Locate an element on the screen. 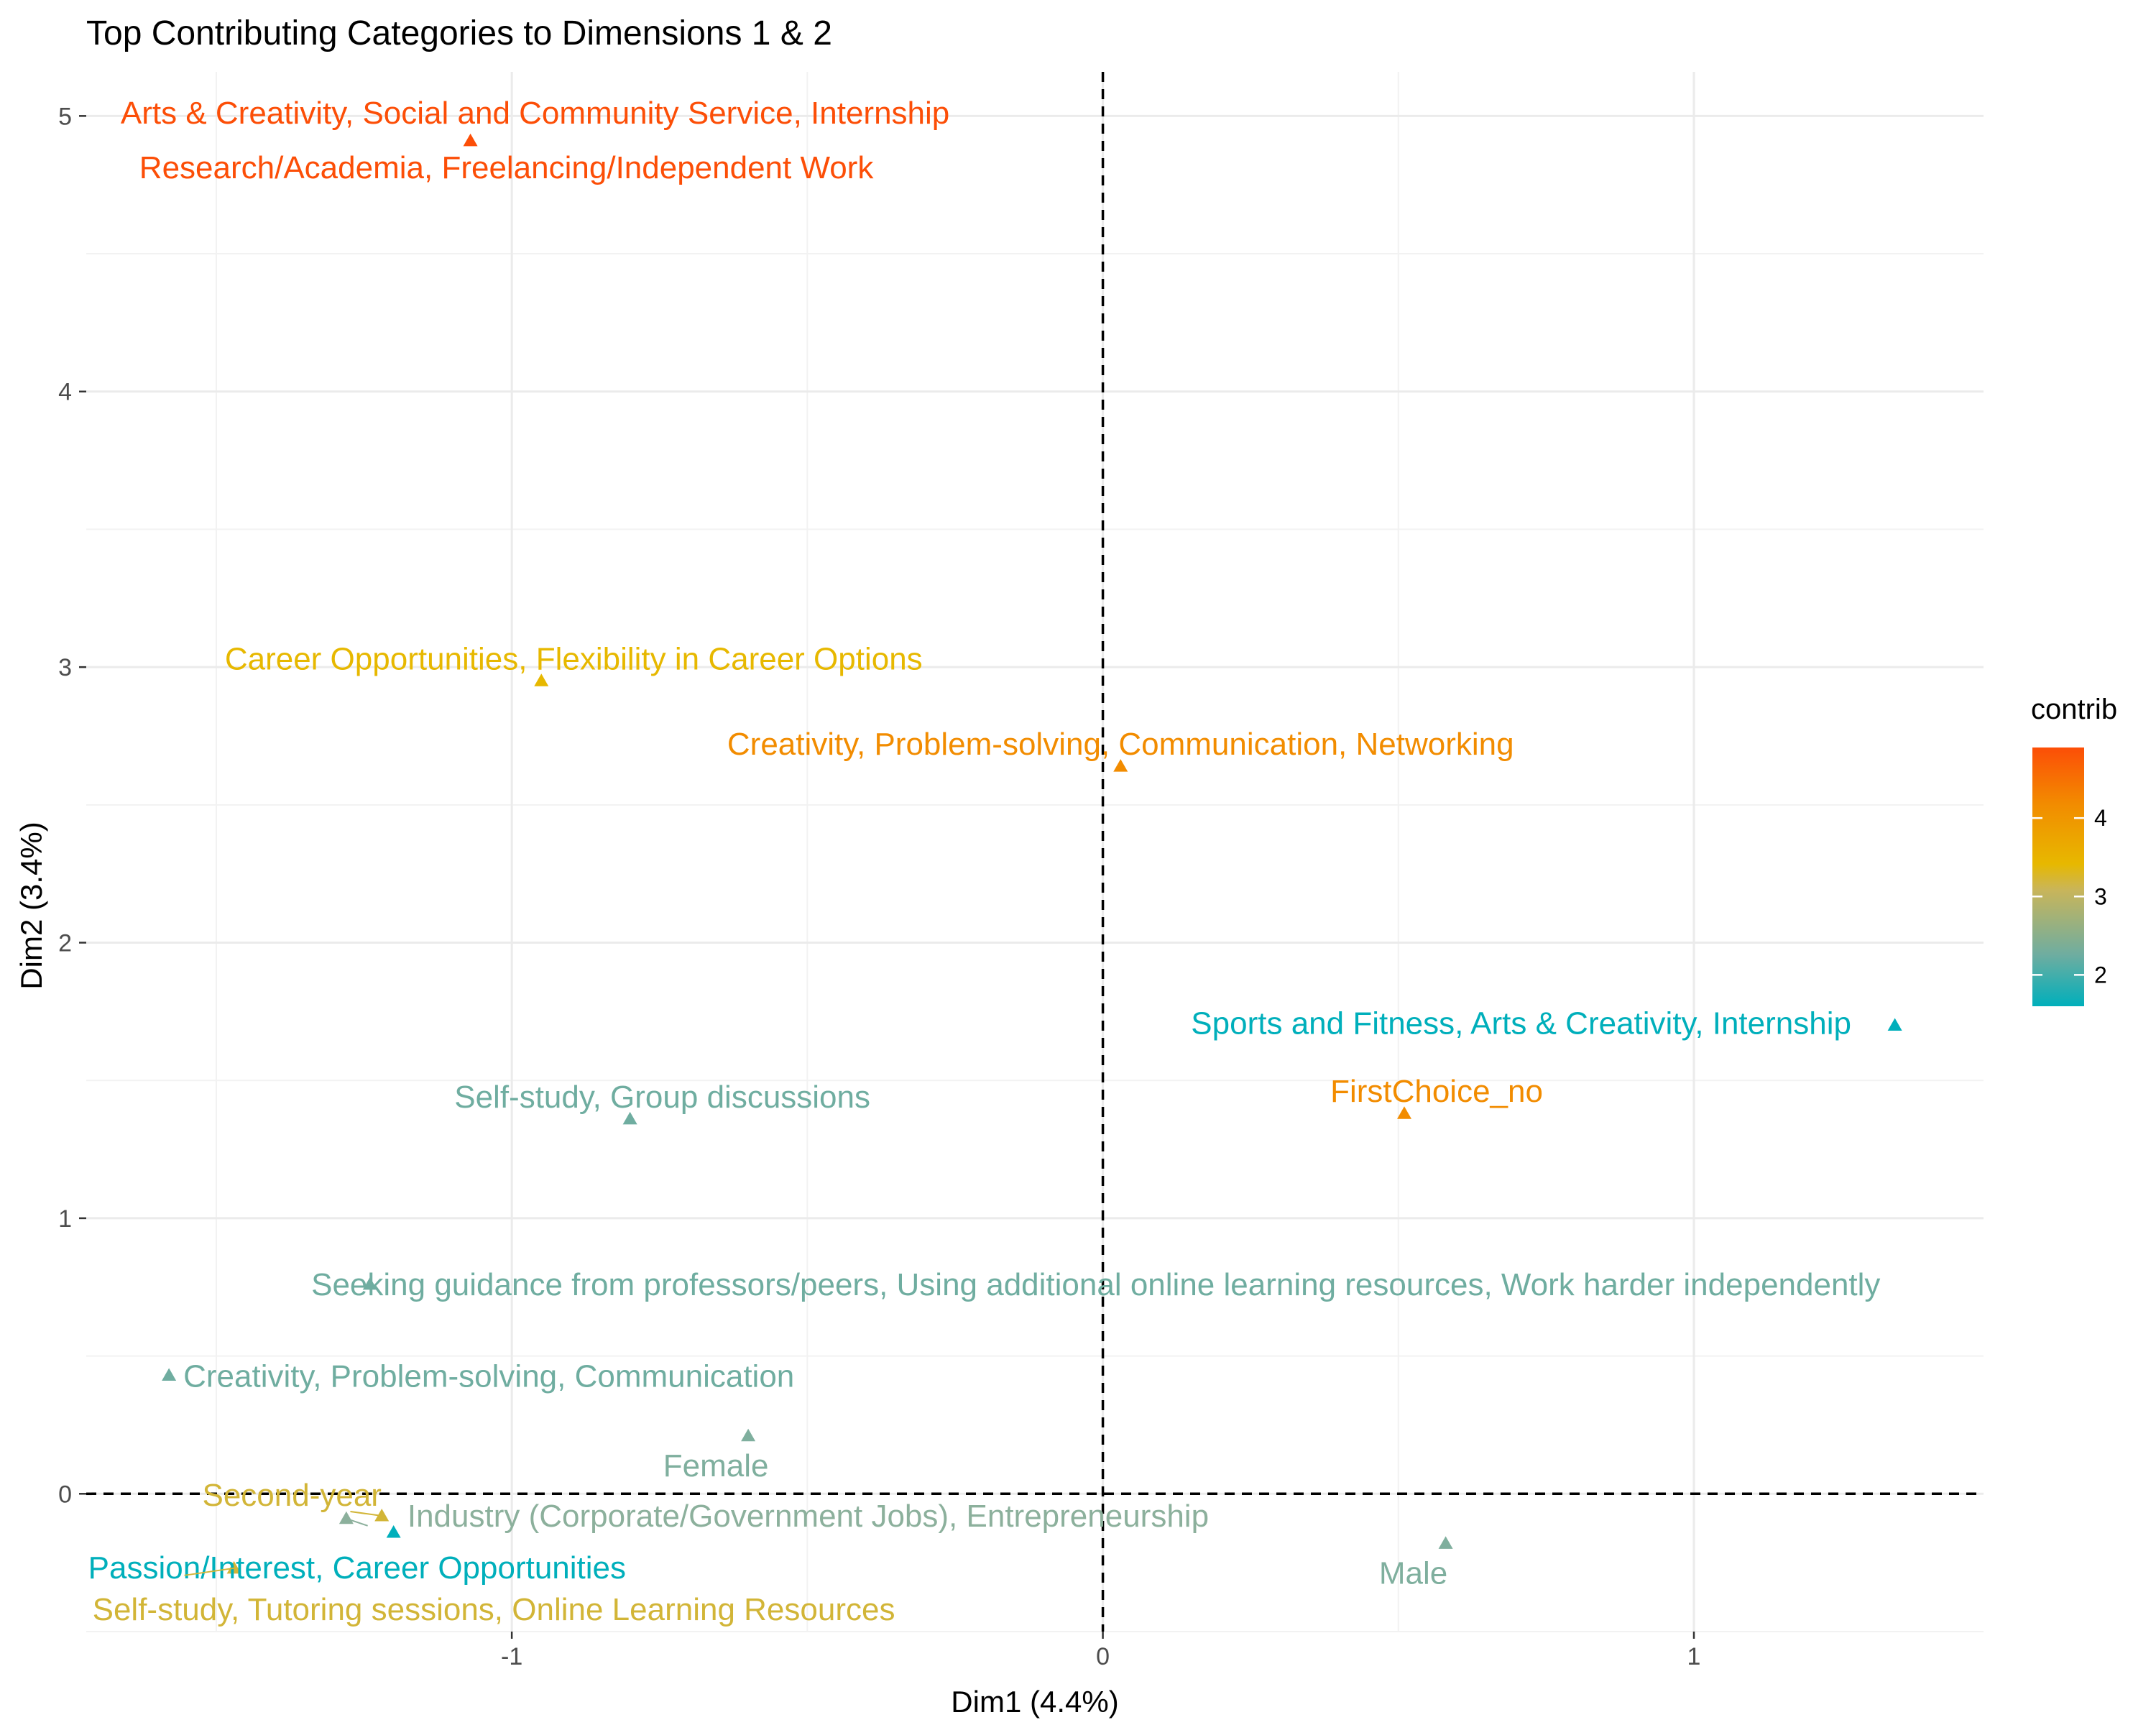 This screenshot has width=2156, height=1725. data-point-label-line: Male is located at coordinates (1413, 1573).